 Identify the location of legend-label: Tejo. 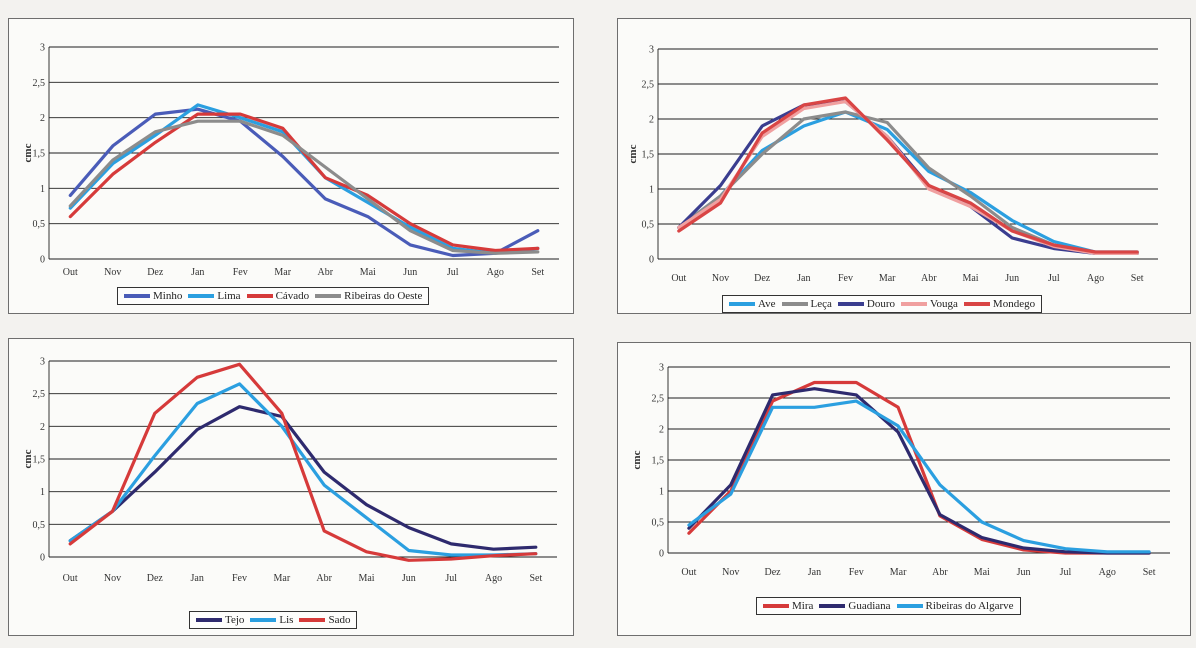
(235, 620).